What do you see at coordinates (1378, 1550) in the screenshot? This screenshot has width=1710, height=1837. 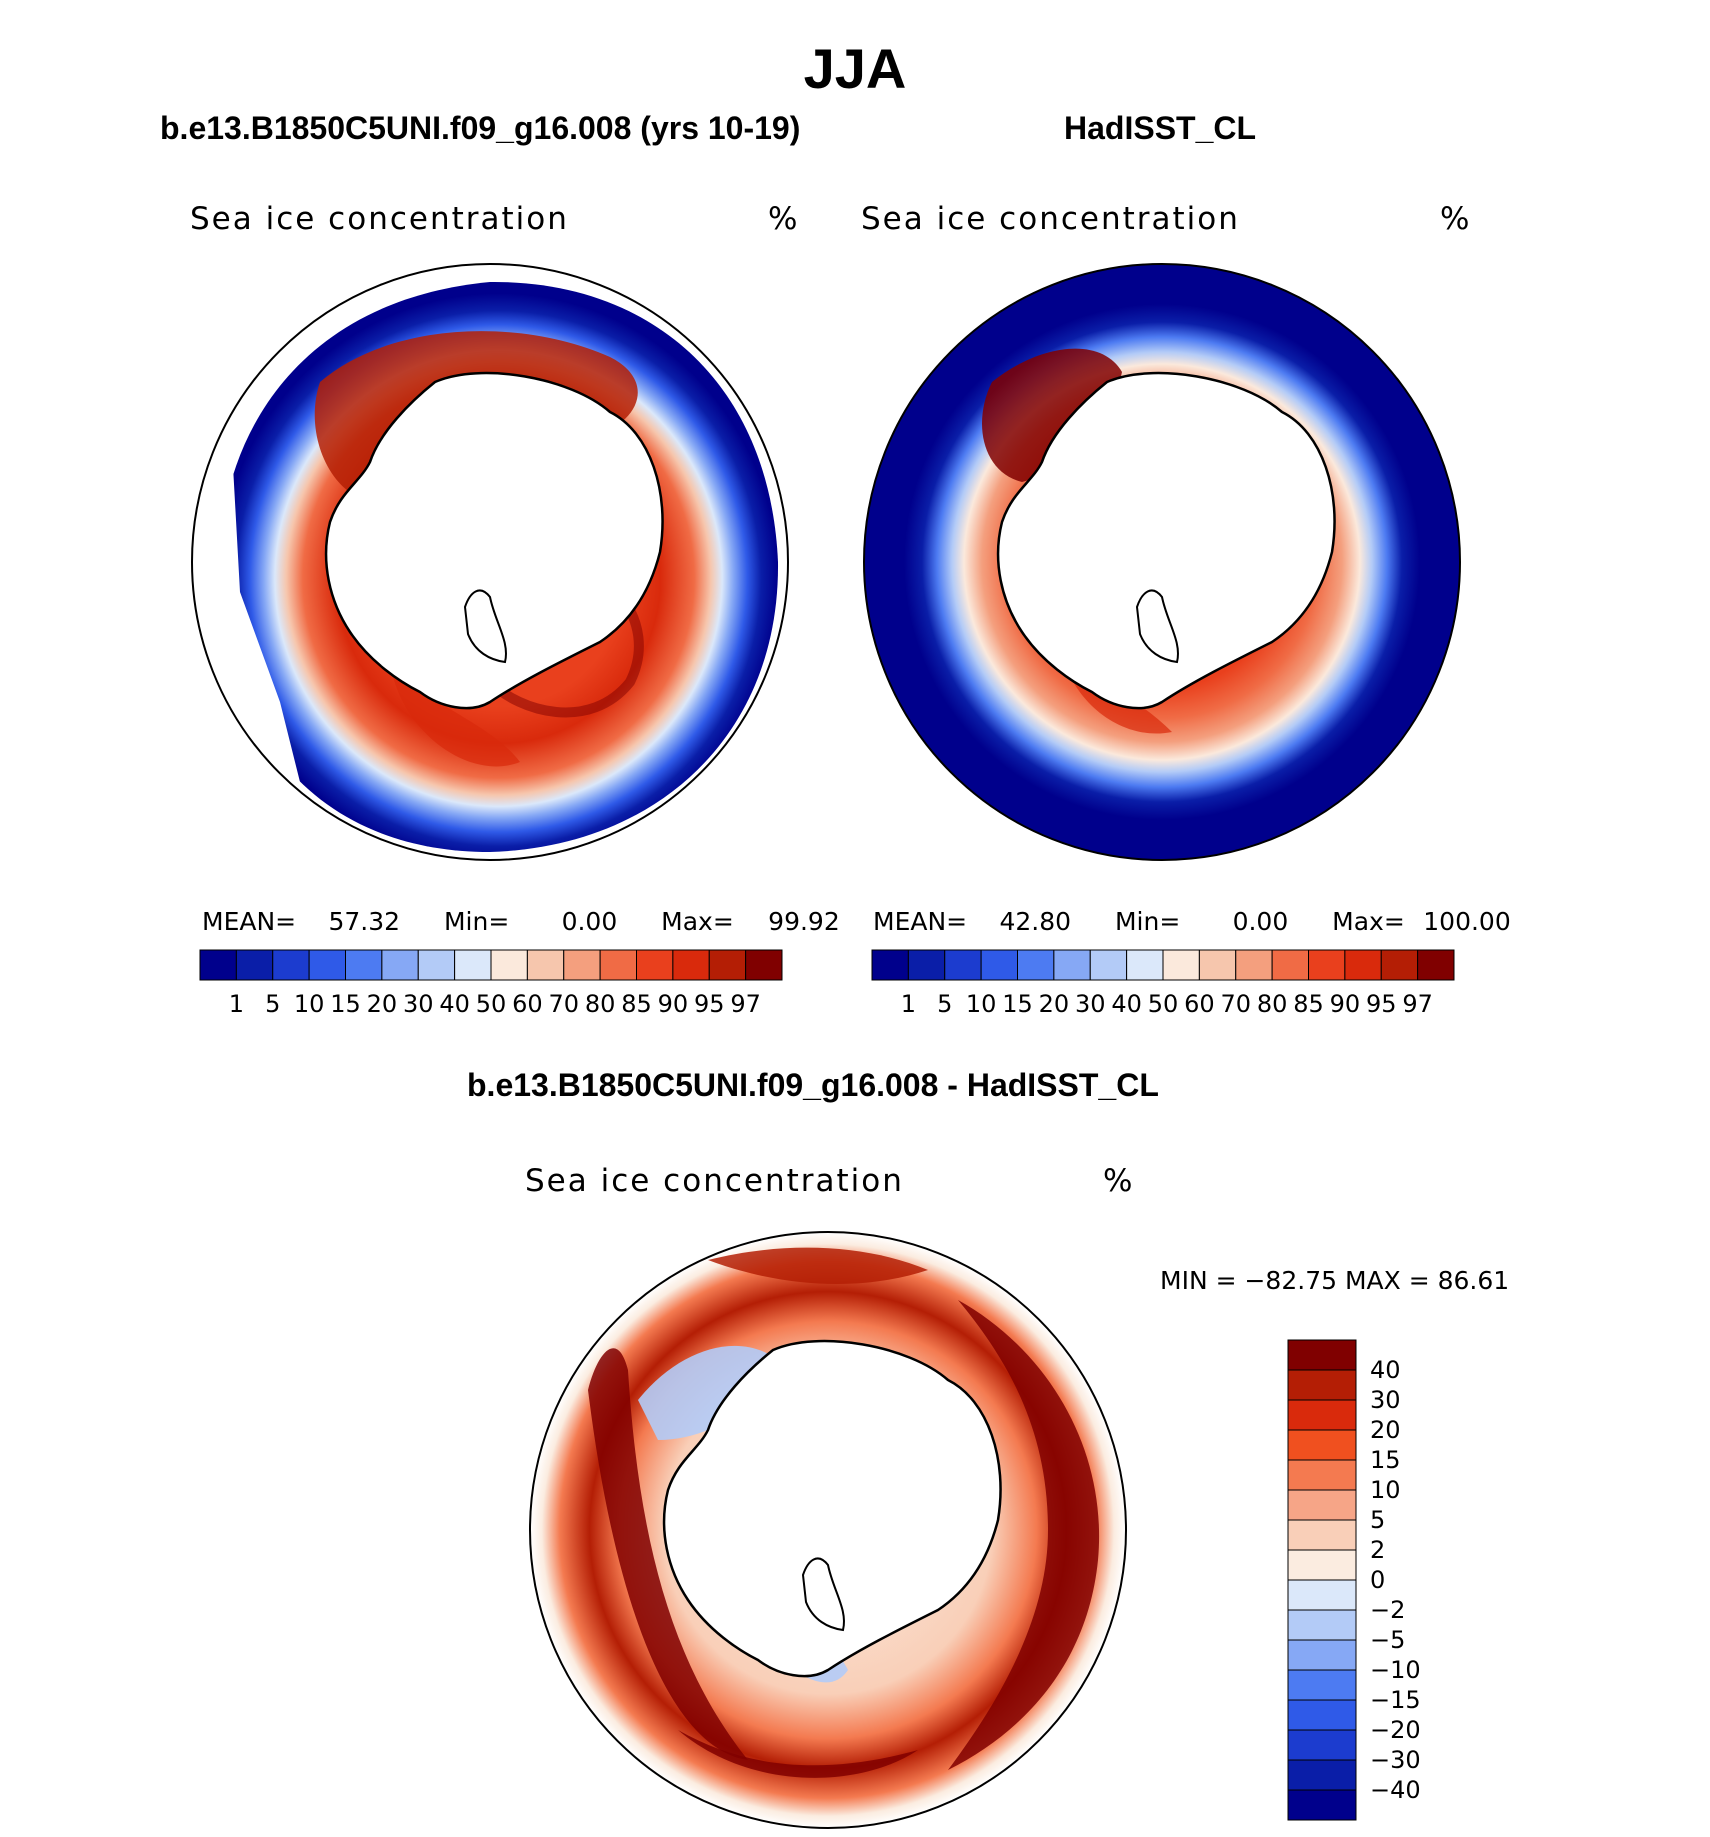 I see `diff-colorbar-tick: 2` at bounding box center [1378, 1550].